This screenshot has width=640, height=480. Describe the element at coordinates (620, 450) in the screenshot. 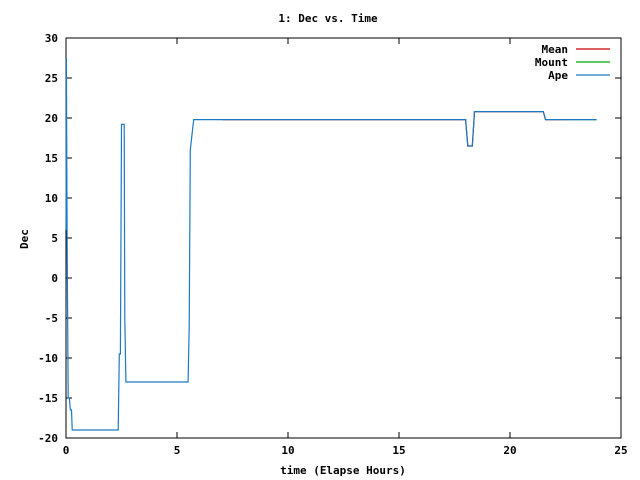

I see `x-tick-label: 25` at that location.